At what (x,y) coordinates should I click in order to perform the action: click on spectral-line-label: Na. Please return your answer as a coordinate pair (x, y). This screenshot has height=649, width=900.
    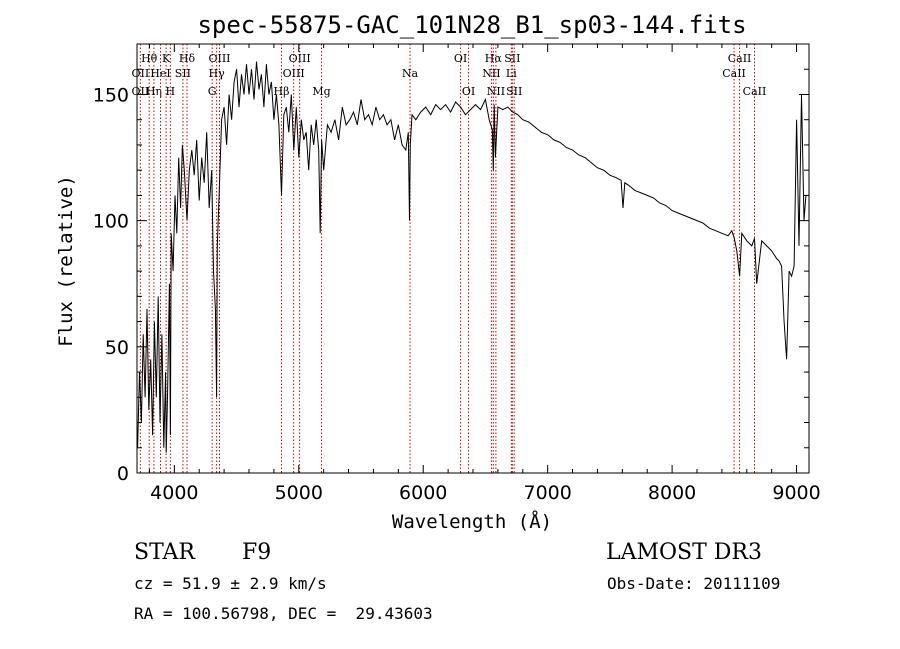
    Looking at the image, I should click on (410, 73).